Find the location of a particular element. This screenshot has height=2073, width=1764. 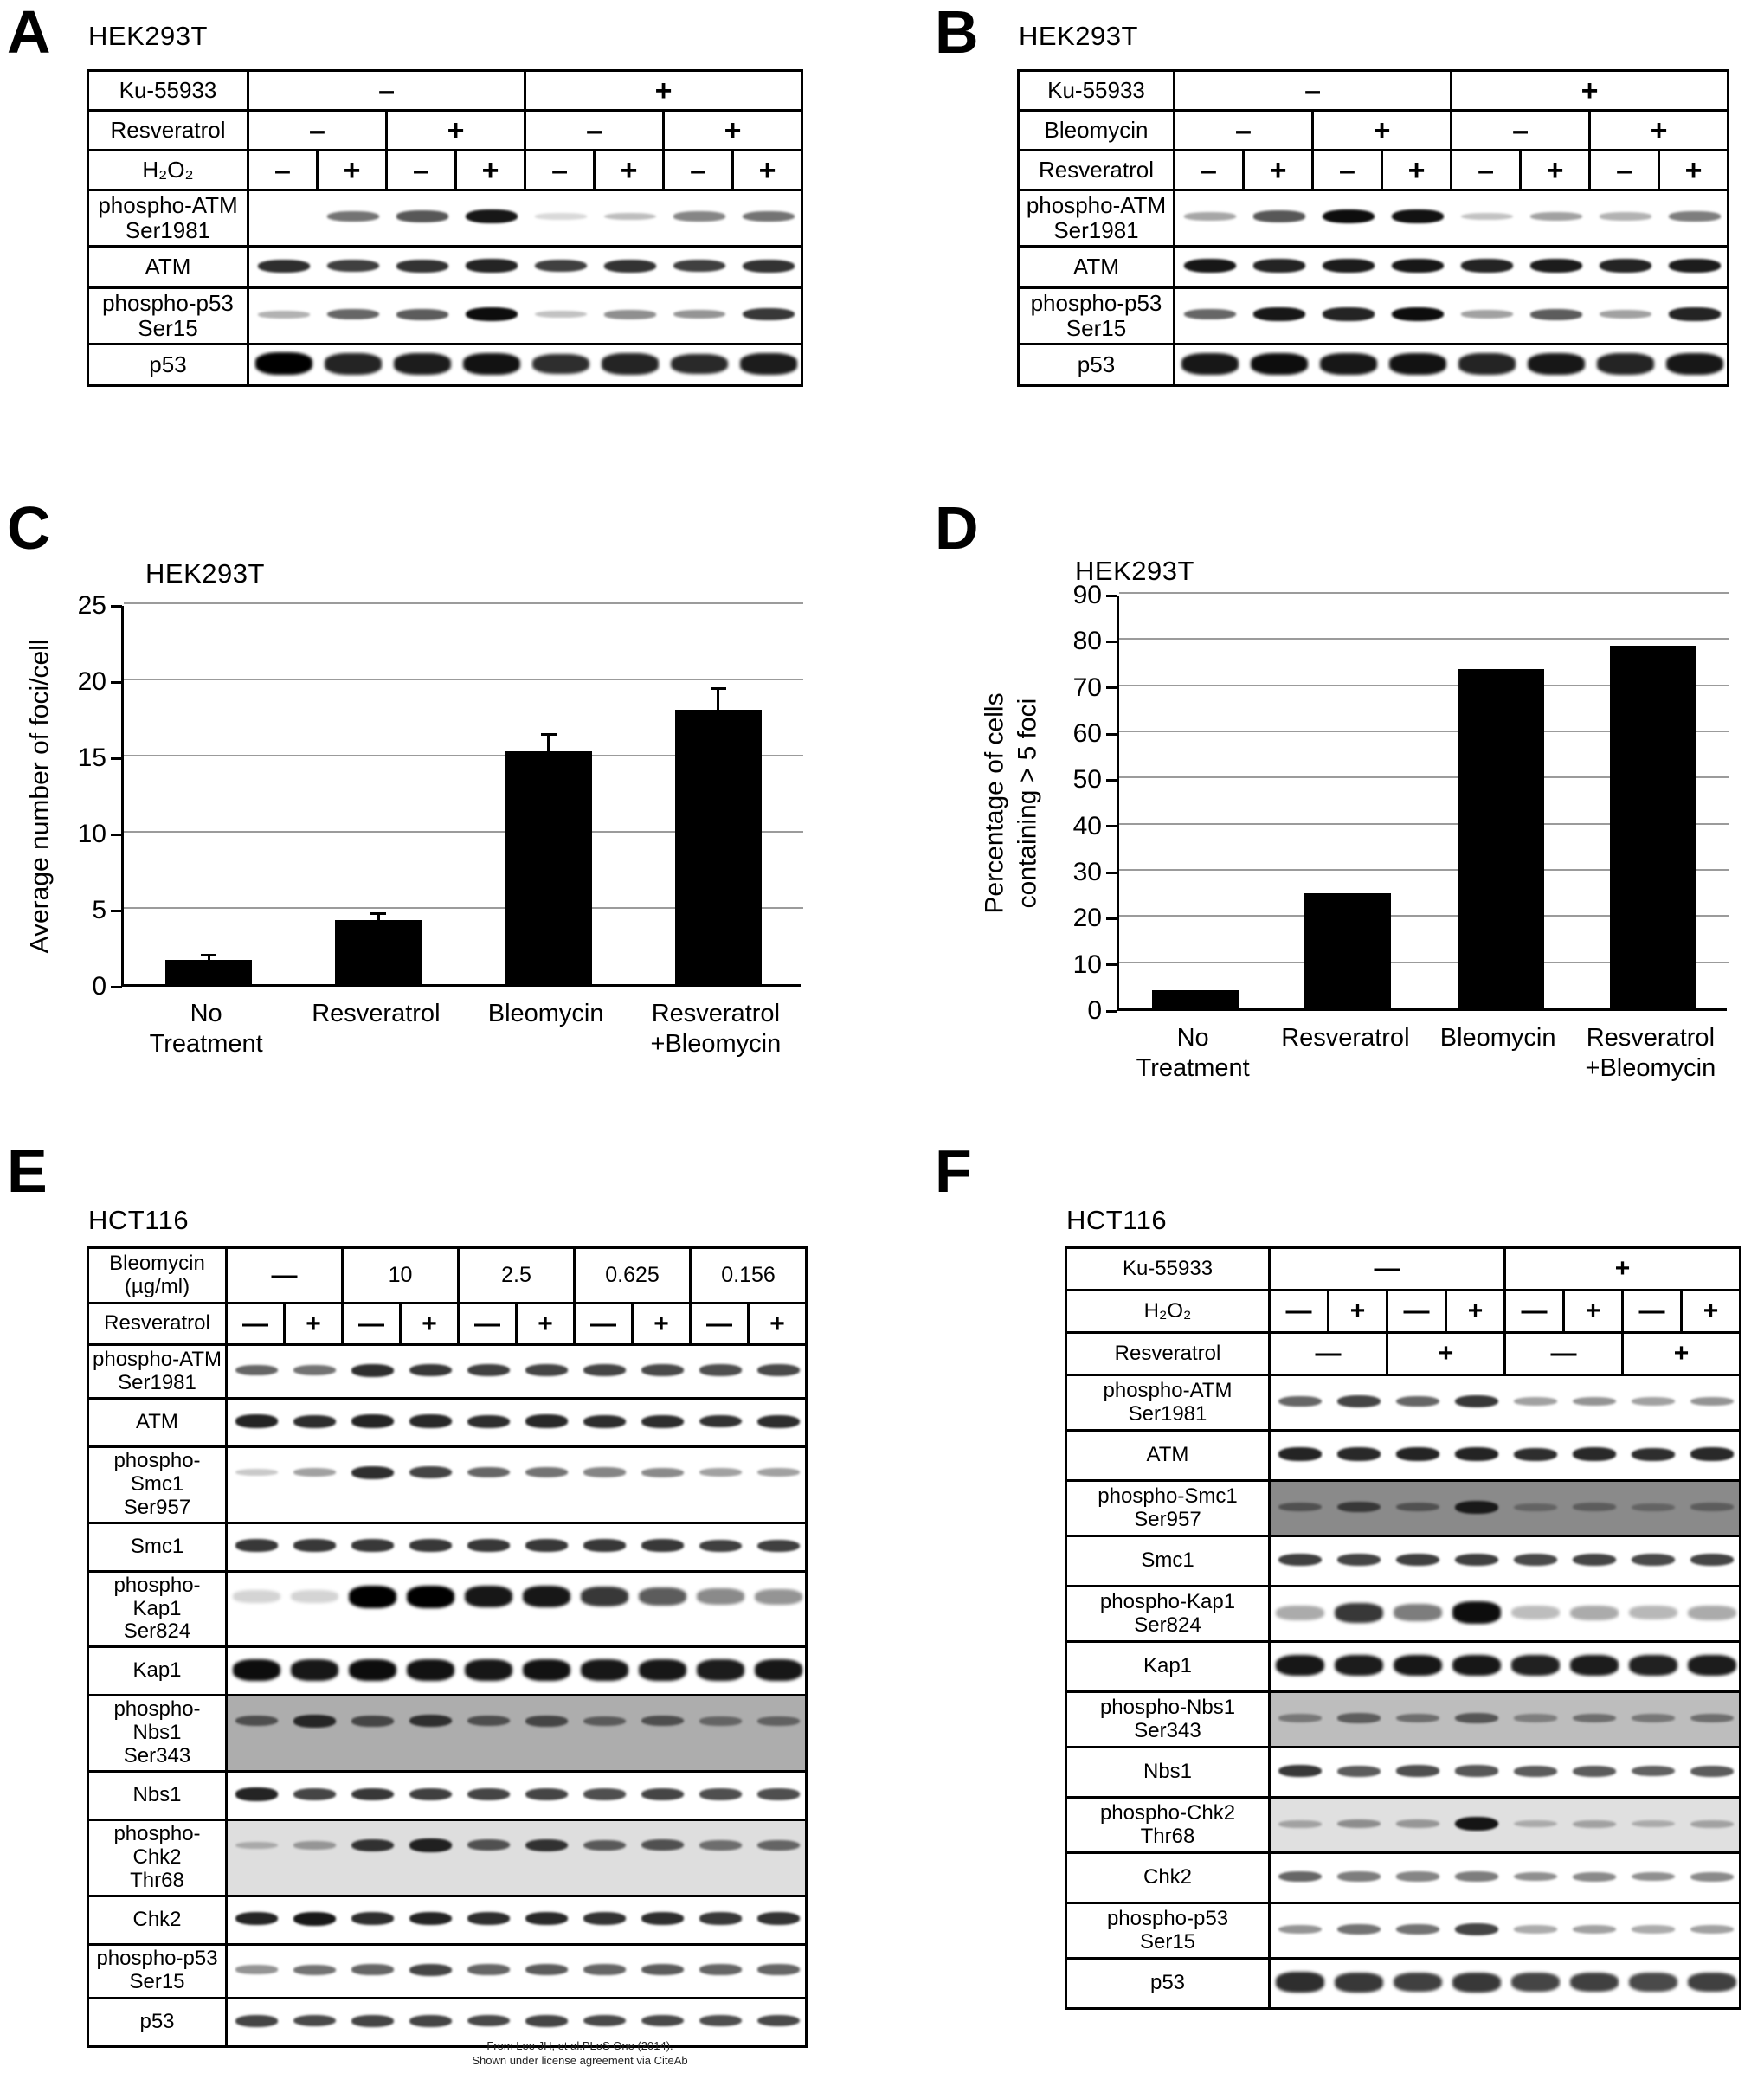

blot-row-label: Kap1 is located at coordinates (1168, 1666).